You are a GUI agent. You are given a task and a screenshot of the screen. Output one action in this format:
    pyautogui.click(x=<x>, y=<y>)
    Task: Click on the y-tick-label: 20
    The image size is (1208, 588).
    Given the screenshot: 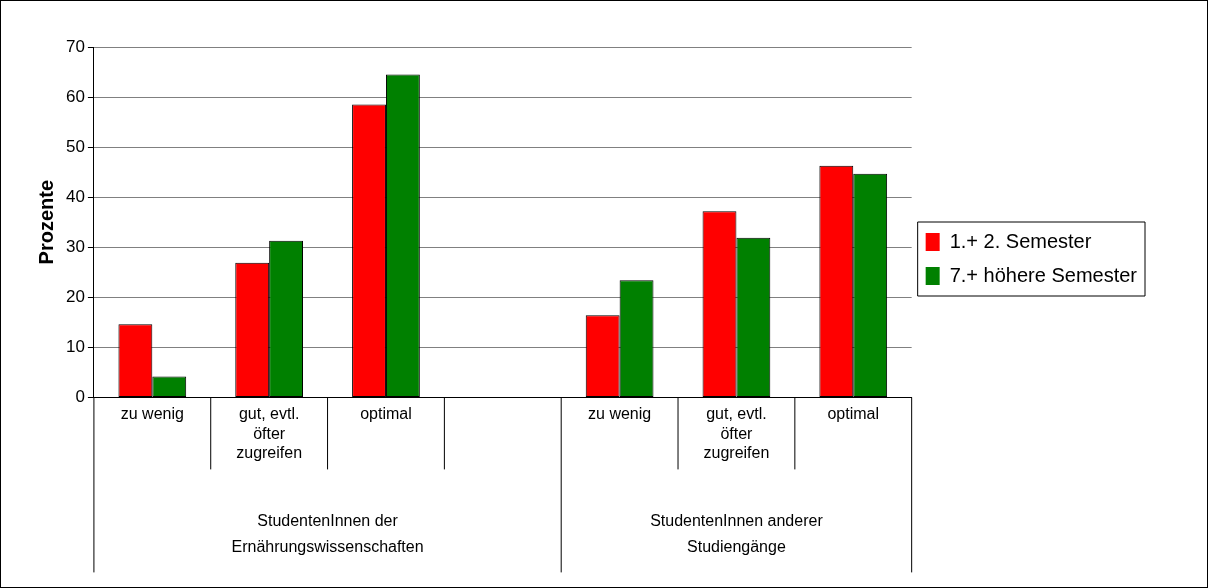 What is the action you would take?
    pyautogui.click(x=75, y=296)
    